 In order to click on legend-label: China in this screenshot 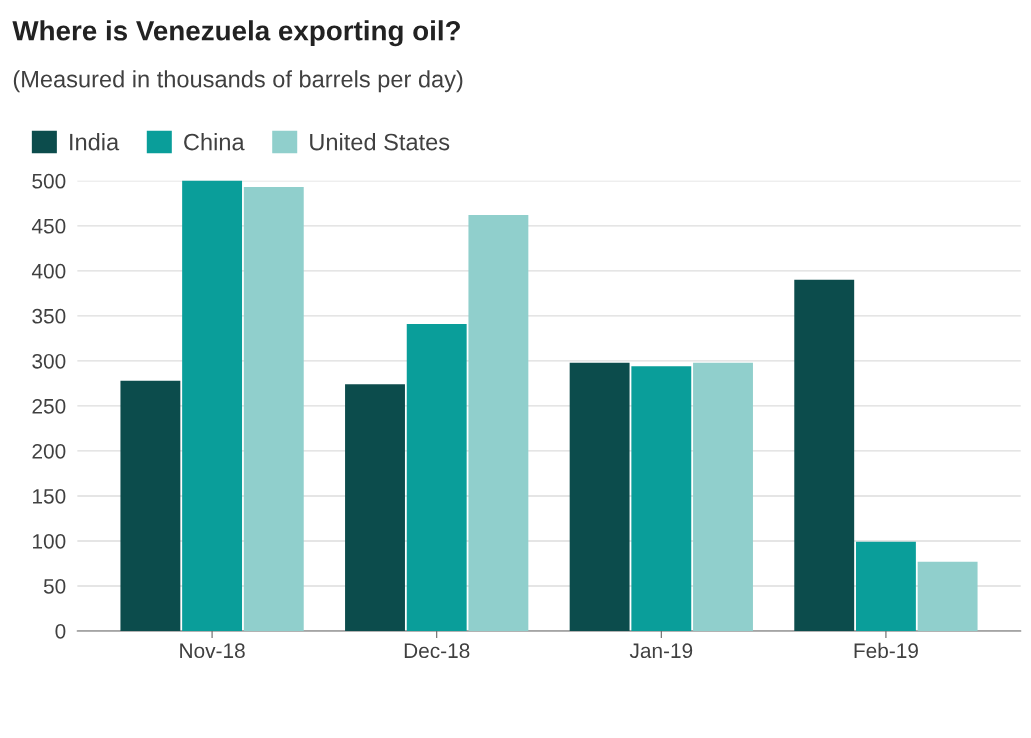, I will do `click(214, 142)`.